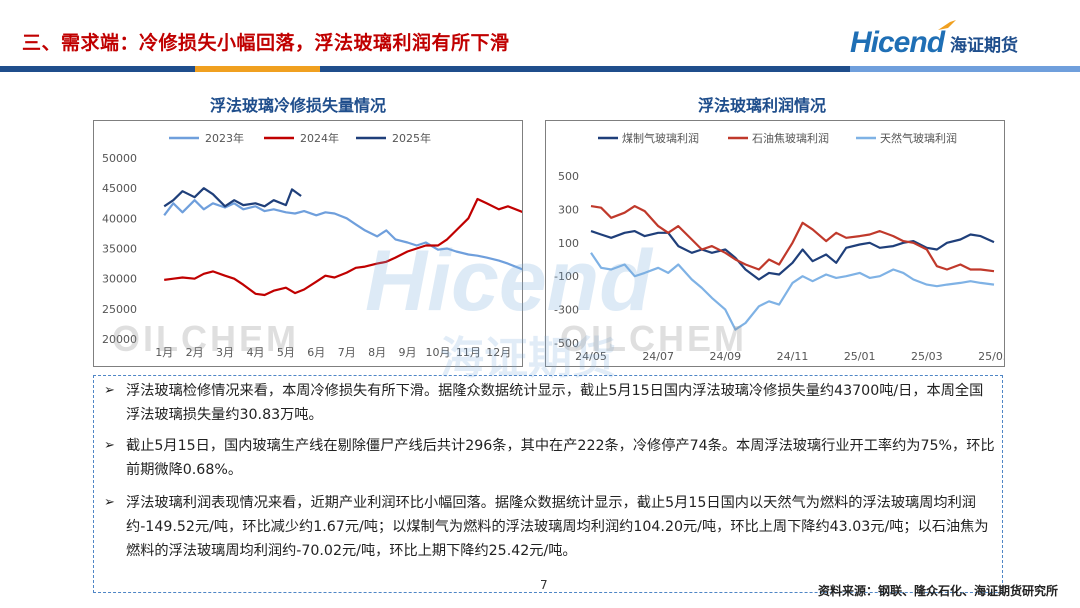 Image resolution: width=1080 pixels, height=608 pixels. Describe the element at coordinates (468, 352) in the screenshot. I see `x-tick-label: 11月` at that location.